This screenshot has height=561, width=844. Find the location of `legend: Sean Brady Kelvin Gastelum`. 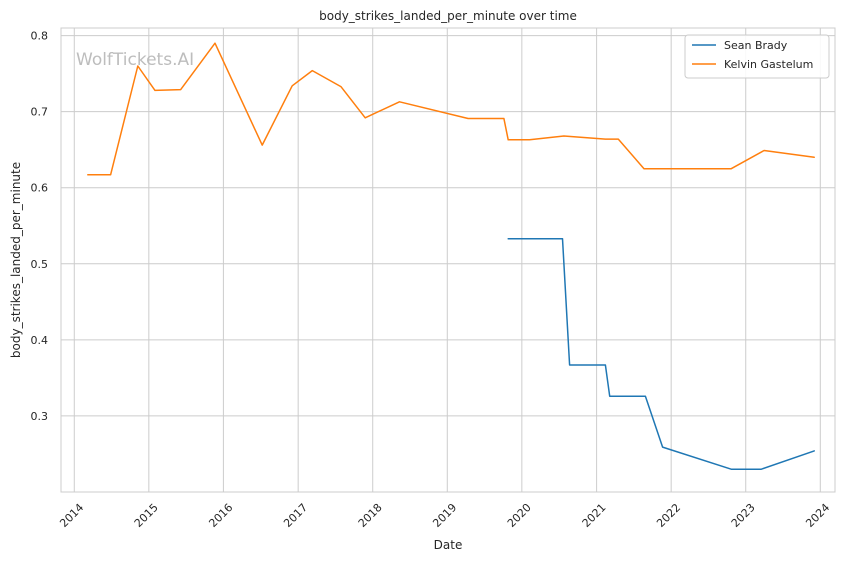

legend: Sean Brady Kelvin Gastelum is located at coordinates (757, 56).